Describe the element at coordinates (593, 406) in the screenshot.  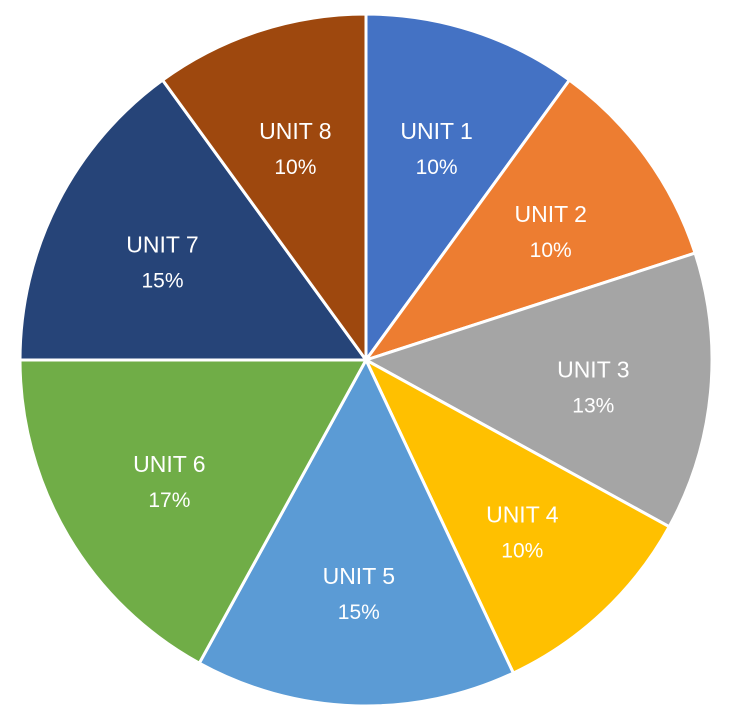
I see `slice-percent-unit-3: 13%` at that location.